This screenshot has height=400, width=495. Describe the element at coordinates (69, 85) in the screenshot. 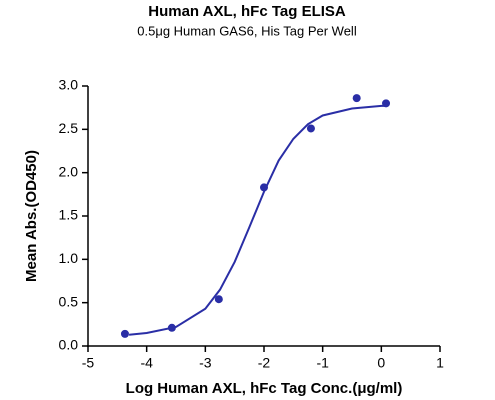

I see `y-tick-label: 3.0` at that location.